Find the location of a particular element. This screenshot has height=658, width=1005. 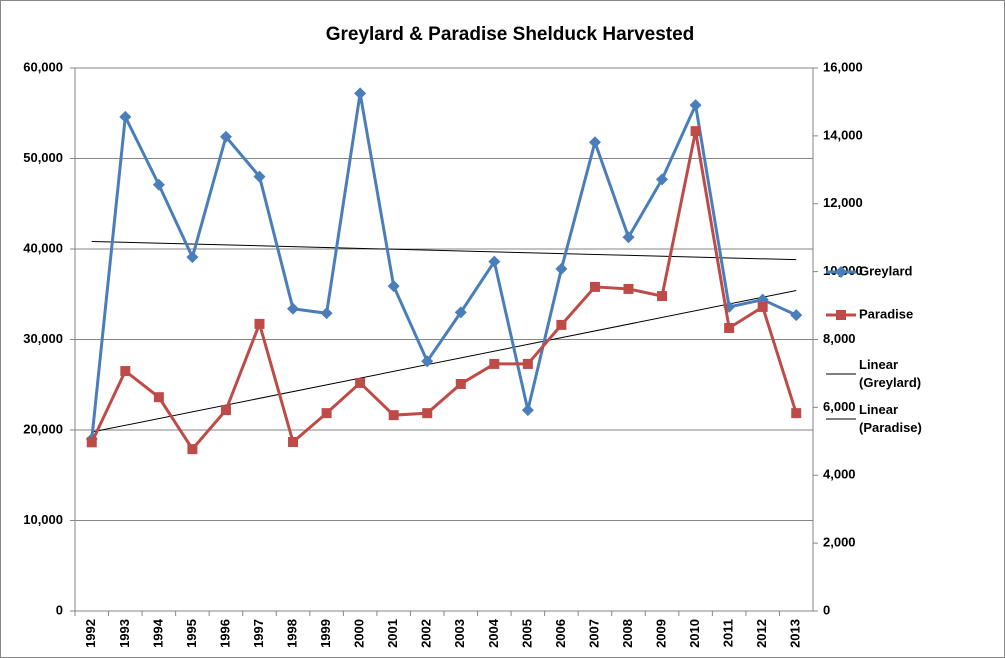

y-tick-label: 0 is located at coordinates (59, 609).